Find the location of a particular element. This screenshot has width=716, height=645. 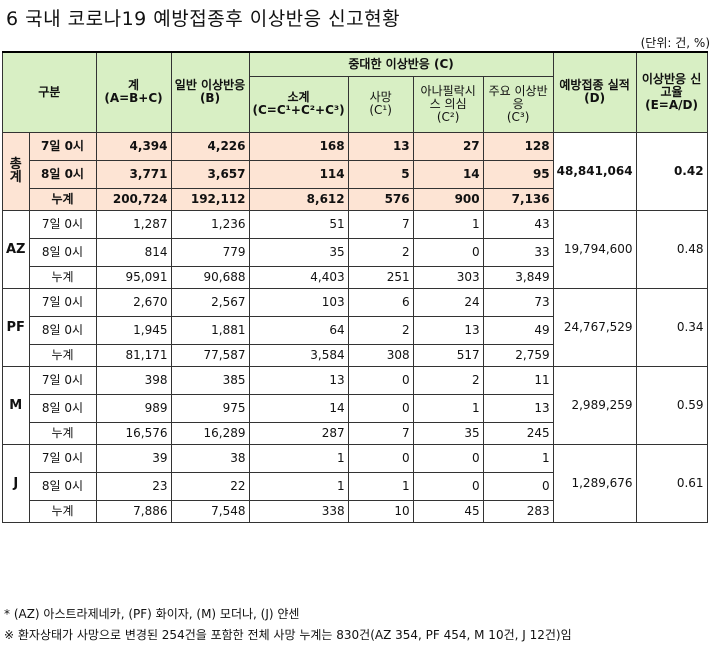

table-row: PF 7일 0시 2,670 2,567 103 6 24 73 24,767,529 0.34 is located at coordinates (355, 327).